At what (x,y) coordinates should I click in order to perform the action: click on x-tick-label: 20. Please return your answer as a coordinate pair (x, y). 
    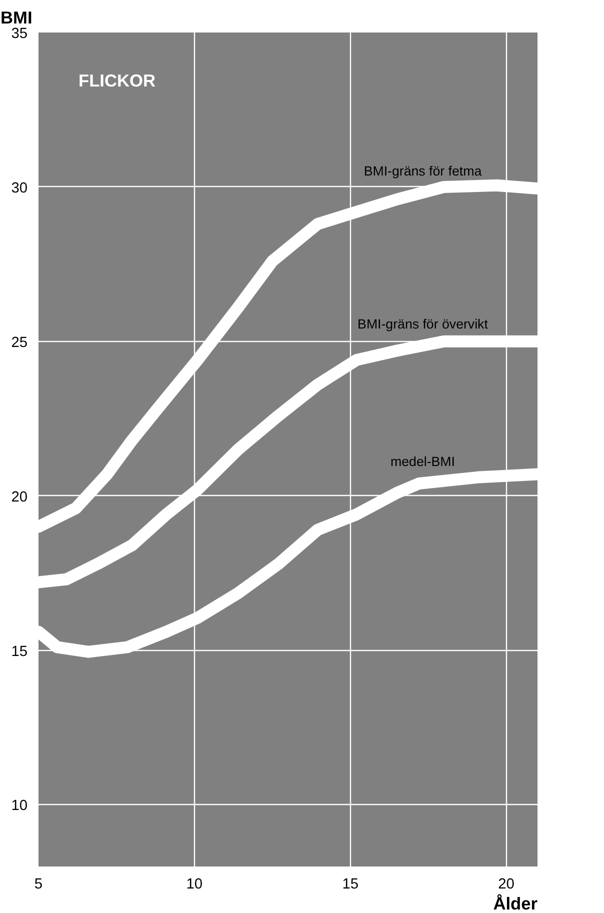
    Looking at the image, I should click on (506, 884).